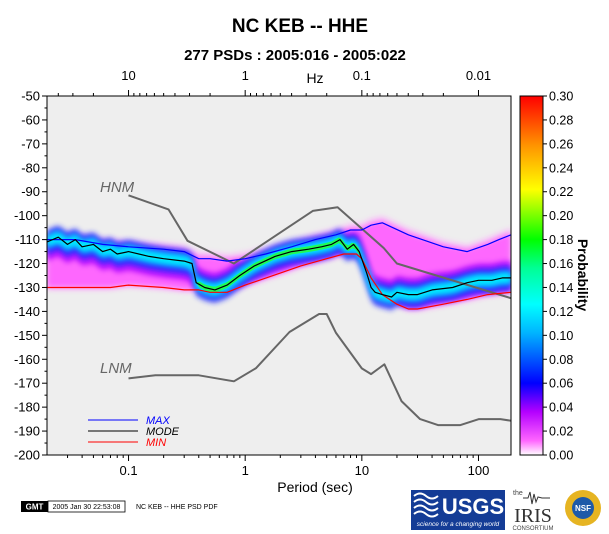  Describe the element at coordinates (319, 370) in the screenshot. I see `series-line-lnm` at that location.